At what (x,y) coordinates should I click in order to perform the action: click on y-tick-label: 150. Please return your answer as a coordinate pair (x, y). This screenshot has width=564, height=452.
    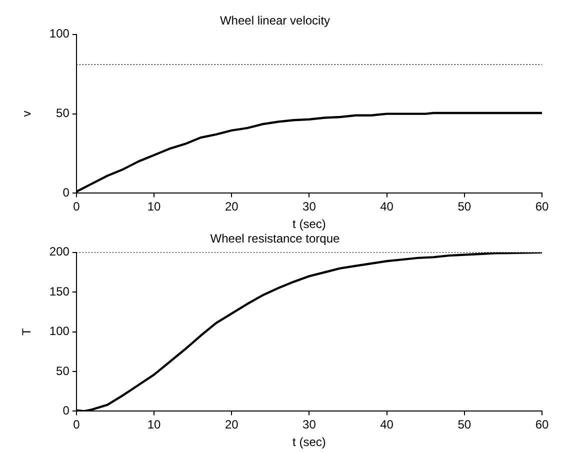
    Looking at the image, I should click on (59, 291).